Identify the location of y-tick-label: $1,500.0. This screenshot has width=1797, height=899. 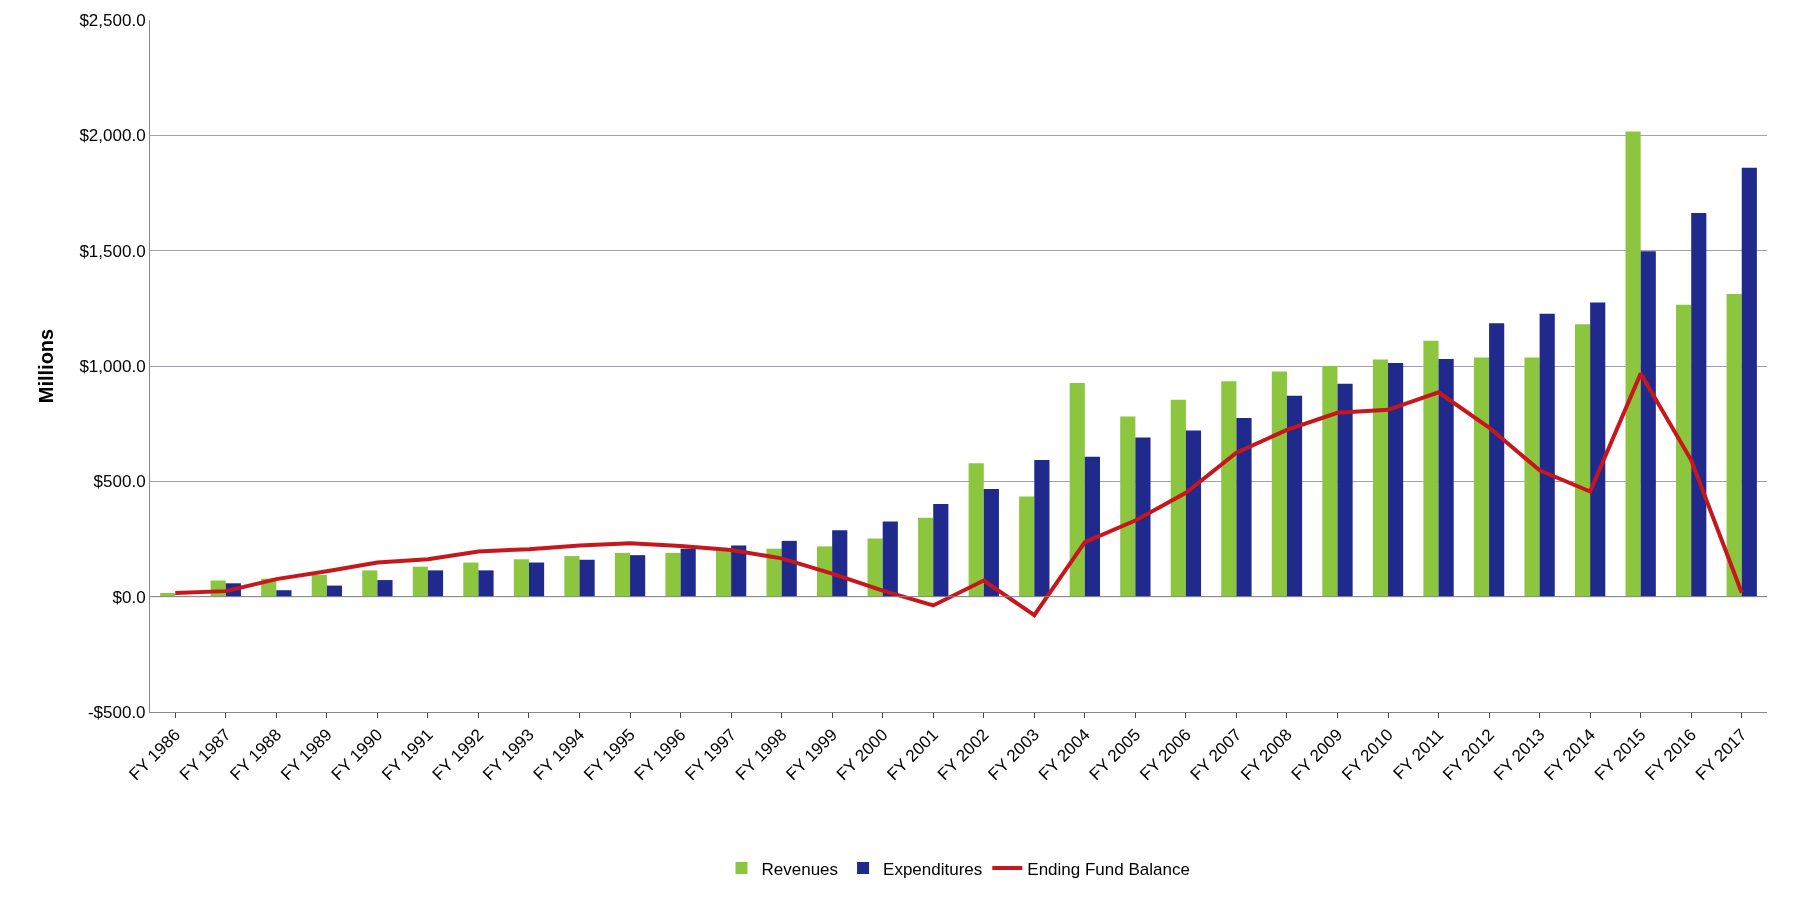
(112, 251).